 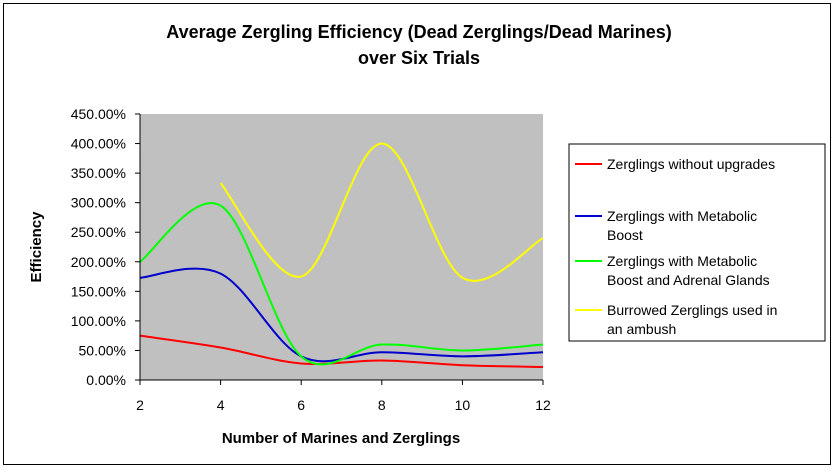 What do you see at coordinates (682, 225) in the screenshot?
I see `legend-label-metabolic-boost: Zerglings with Metabolic Boost` at bounding box center [682, 225].